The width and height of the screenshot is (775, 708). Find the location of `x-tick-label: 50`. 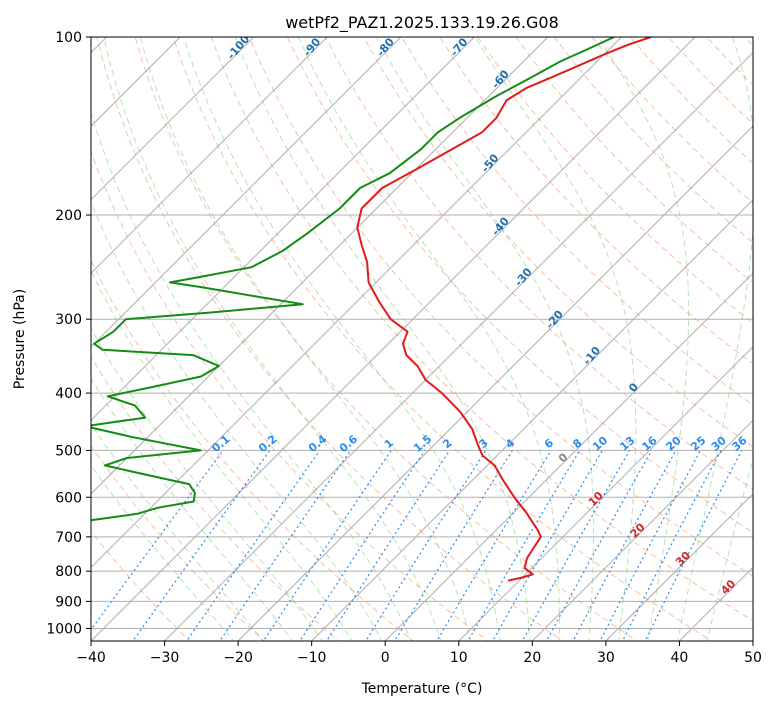

x-tick-label: 50 is located at coordinates (753, 658).